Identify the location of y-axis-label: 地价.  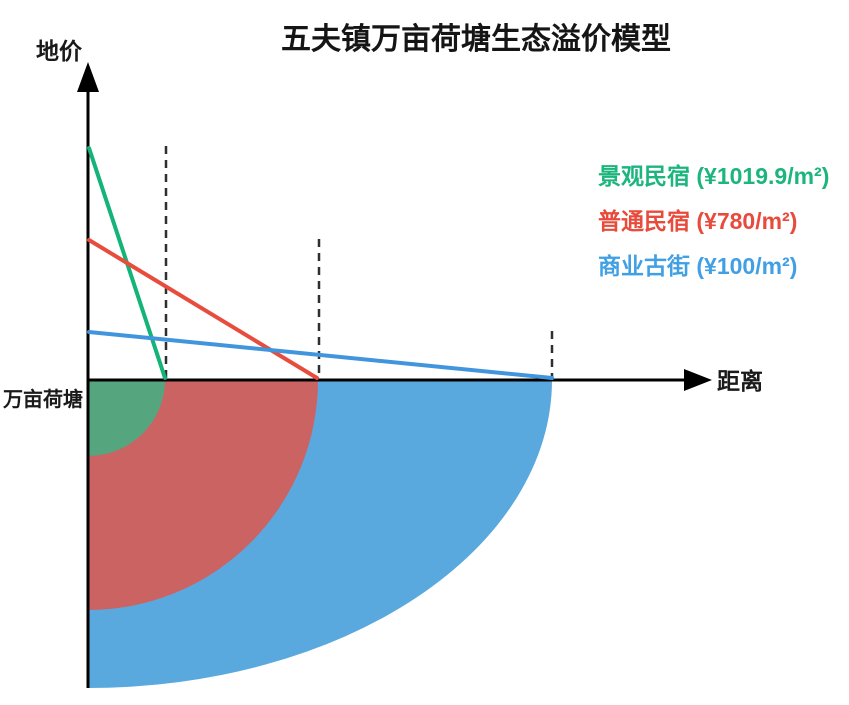
(59, 51).